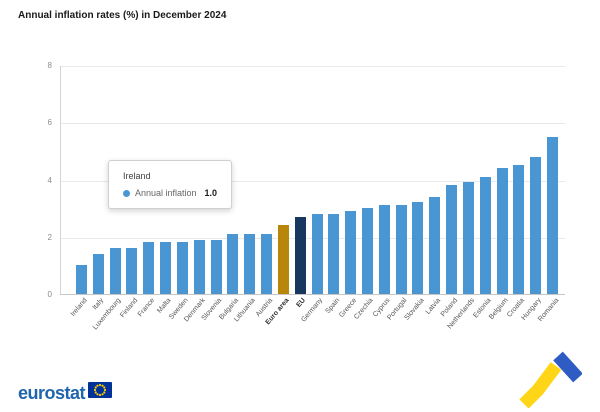 The width and height of the screenshot is (600, 412). What do you see at coordinates (49, 237) in the screenshot?
I see `y-axis-tick-label: 2` at bounding box center [49, 237].